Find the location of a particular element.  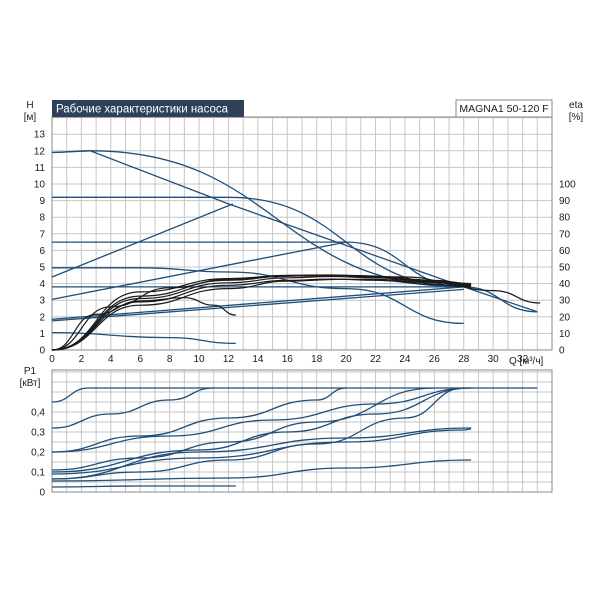

x-axis-title: Q [м³/ч] is located at coordinates (526, 361).